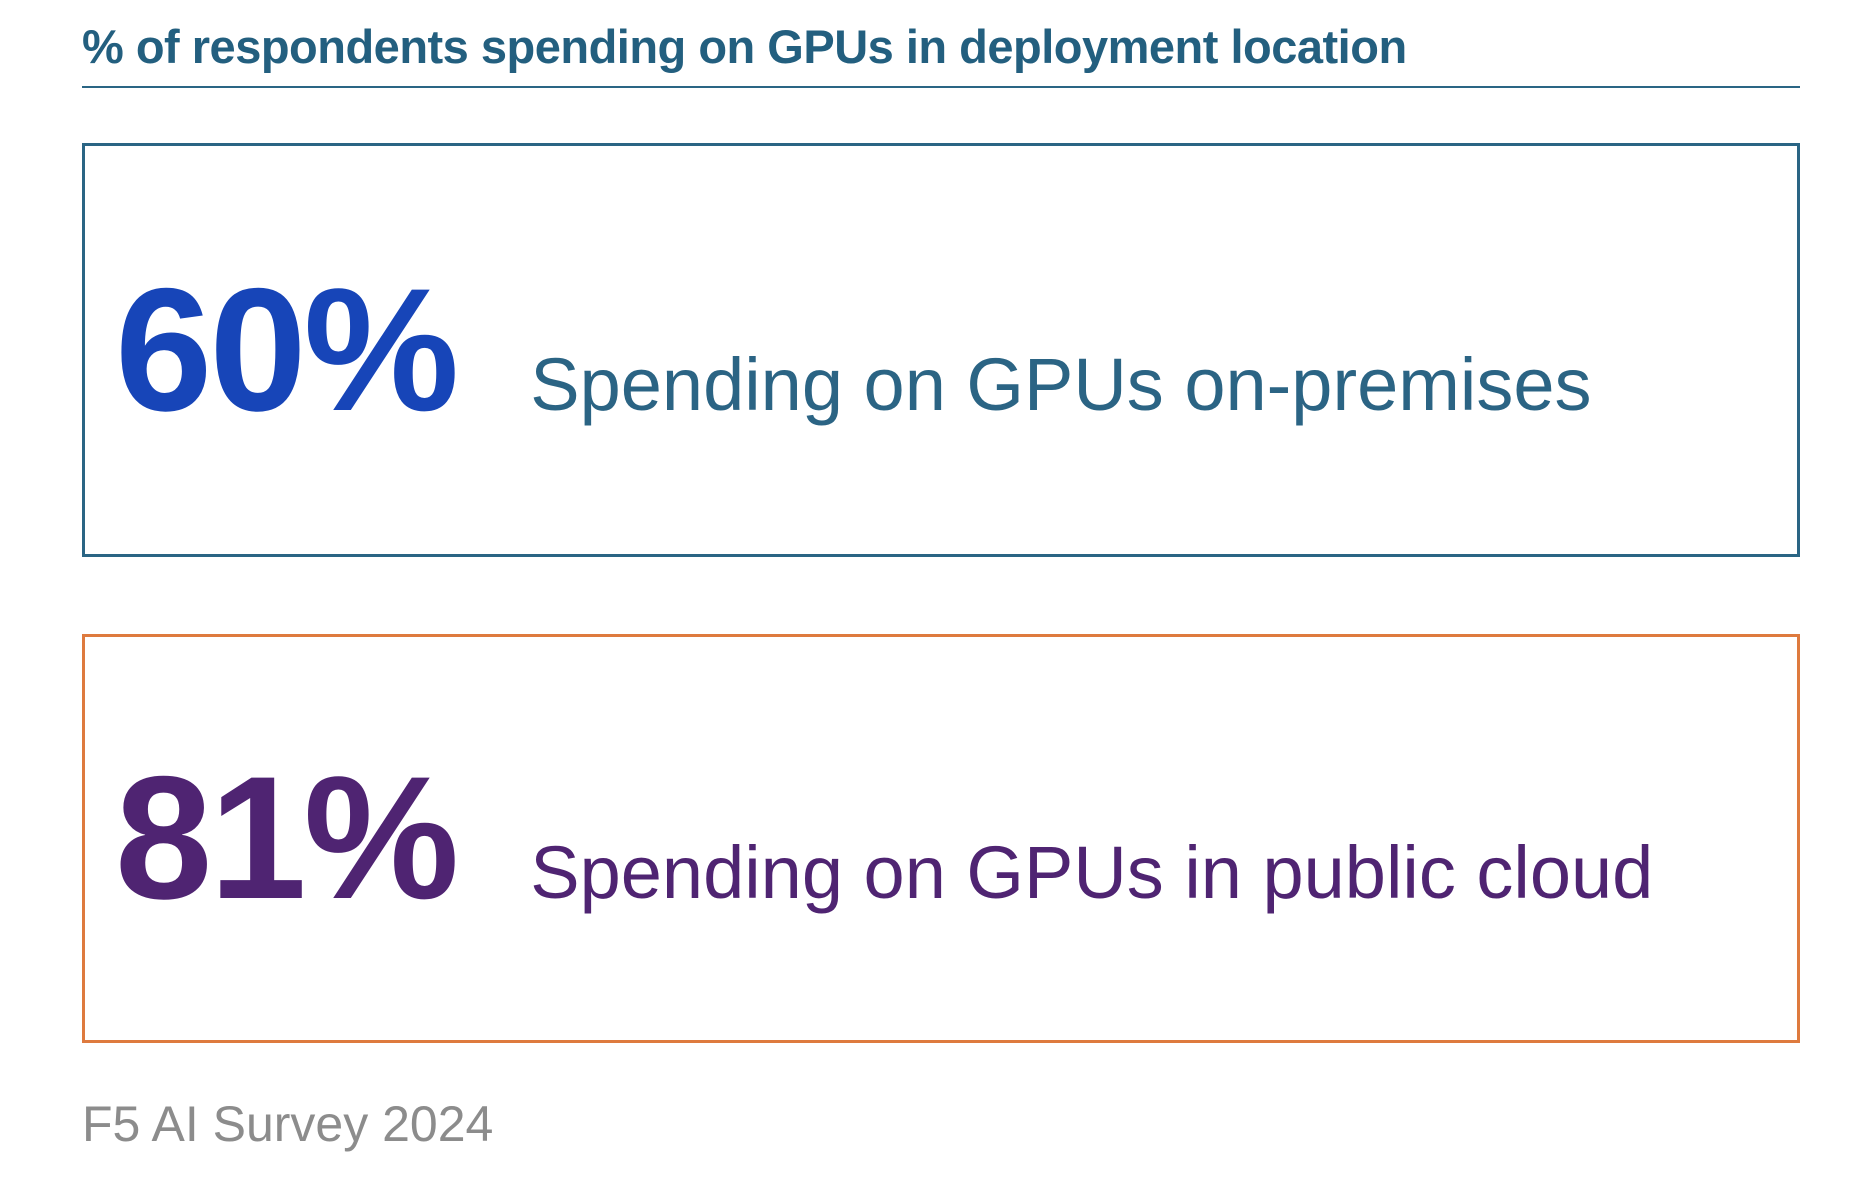 The width and height of the screenshot is (1856, 1191). What do you see at coordinates (941, 1125) in the screenshot?
I see `source-block: F5 AI Survey 2024` at bounding box center [941, 1125].